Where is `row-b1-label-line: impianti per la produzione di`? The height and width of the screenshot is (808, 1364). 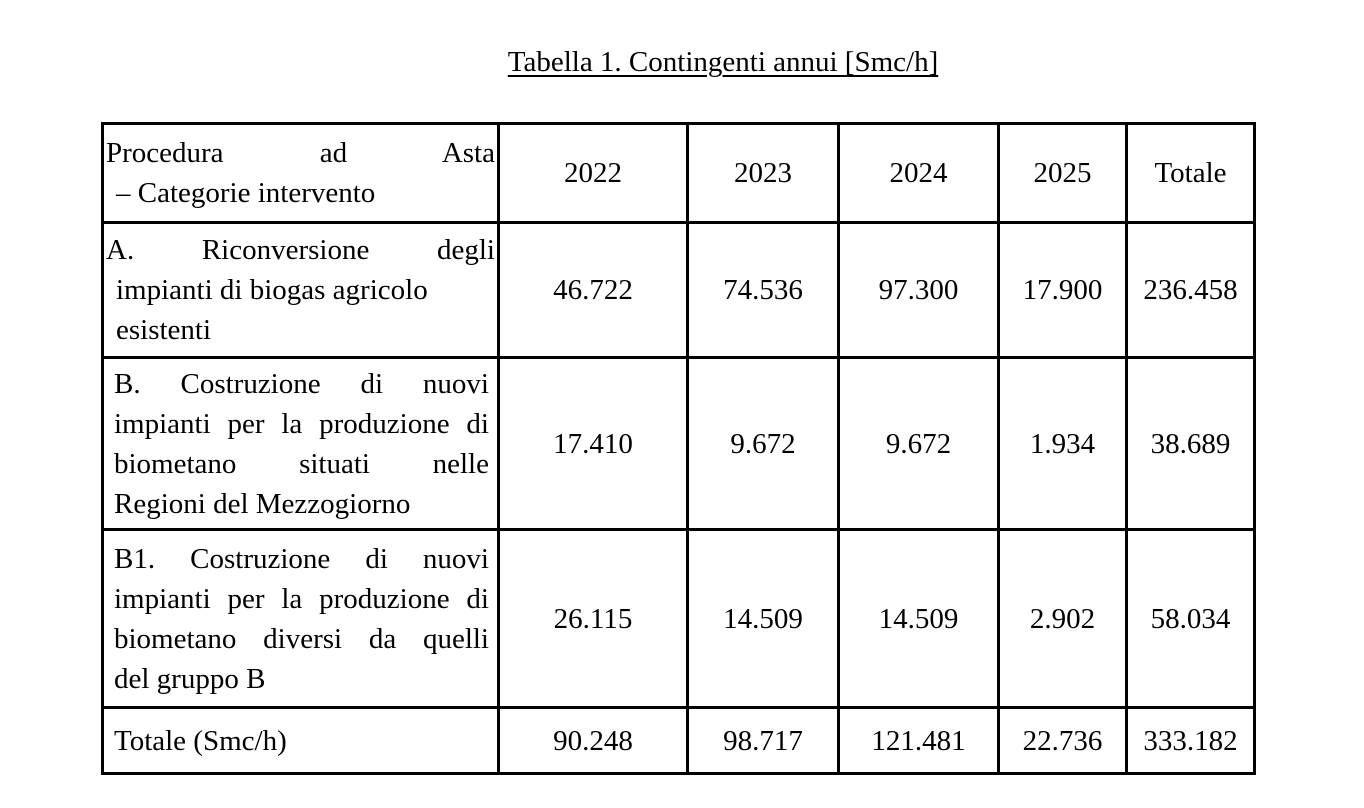
row-b1-label-line: impianti per la produzione di is located at coordinates (301, 598).